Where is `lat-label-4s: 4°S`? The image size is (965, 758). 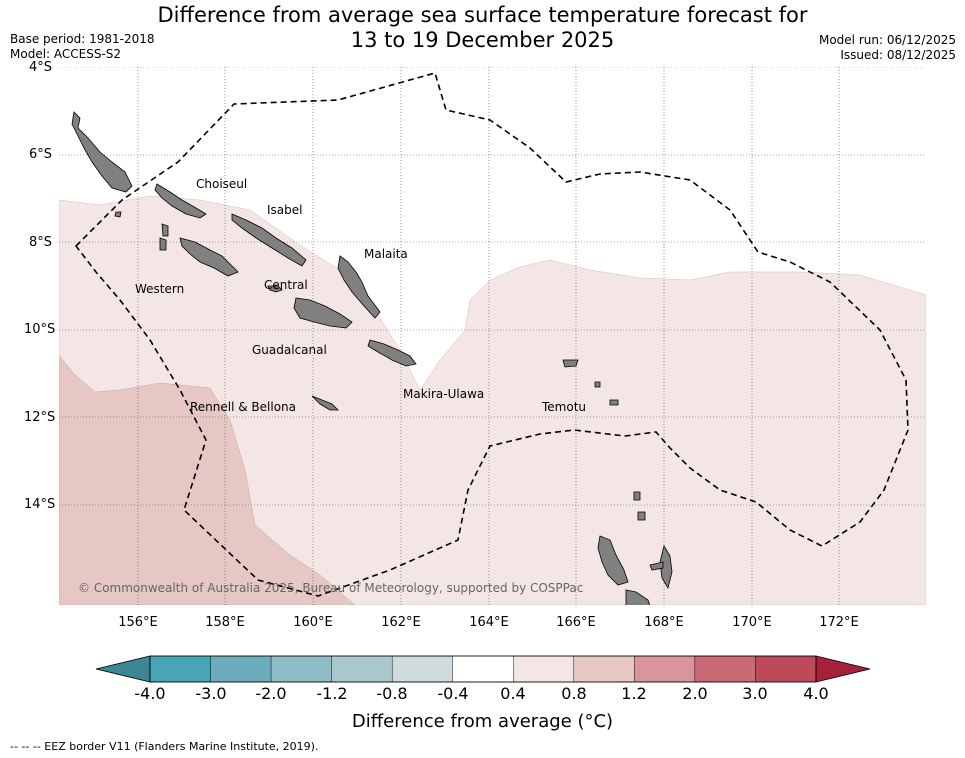
lat-label-4s: 4°S is located at coordinates (40, 67).